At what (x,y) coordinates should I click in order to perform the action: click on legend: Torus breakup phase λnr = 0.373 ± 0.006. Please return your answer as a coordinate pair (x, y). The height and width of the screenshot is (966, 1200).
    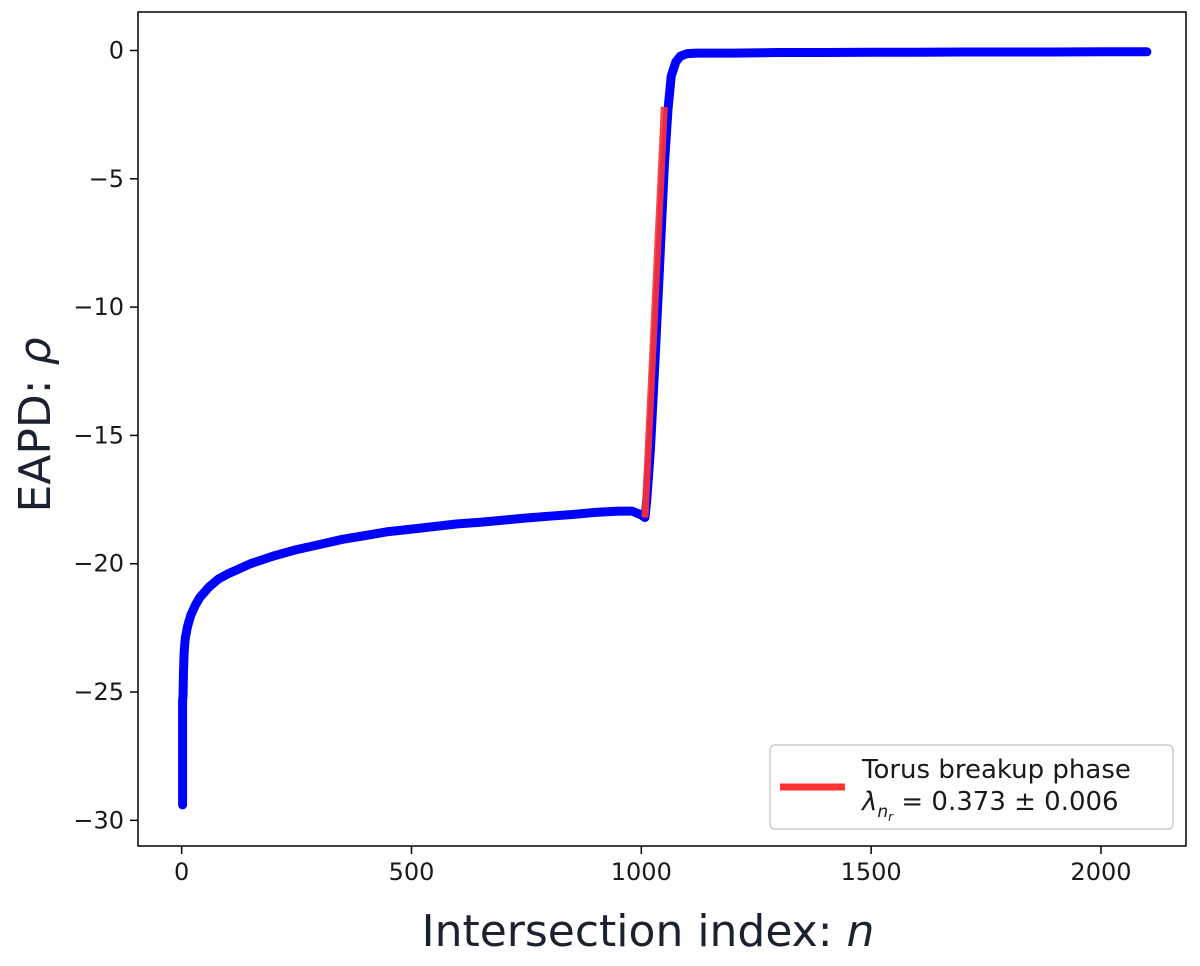
    Looking at the image, I should click on (971, 787).